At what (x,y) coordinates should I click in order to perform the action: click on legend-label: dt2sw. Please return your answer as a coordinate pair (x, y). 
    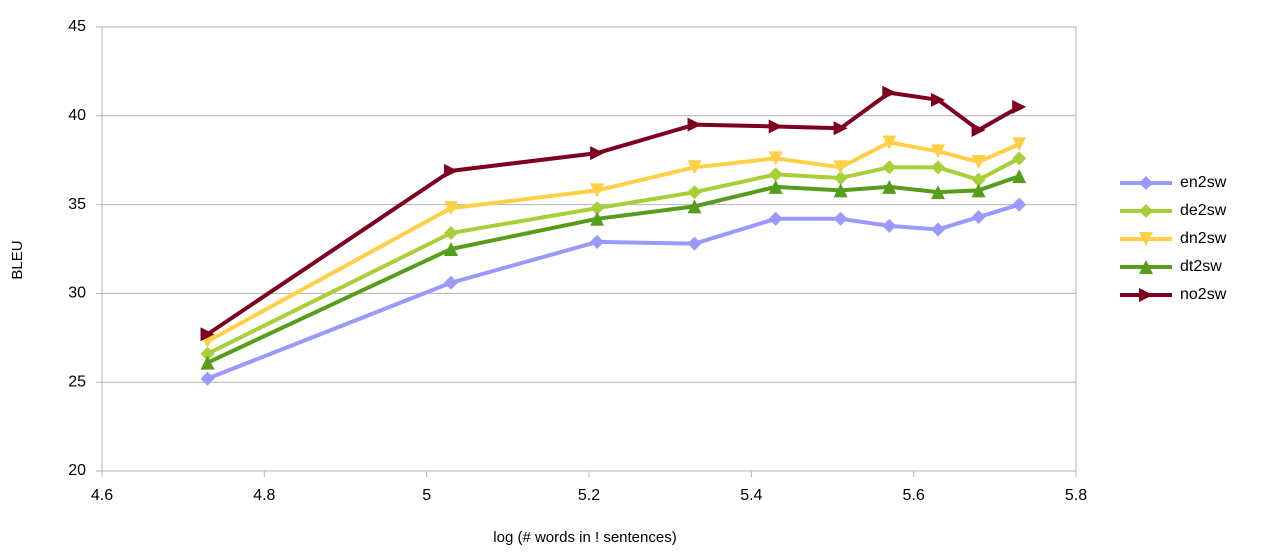
    Looking at the image, I should click on (1201, 266).